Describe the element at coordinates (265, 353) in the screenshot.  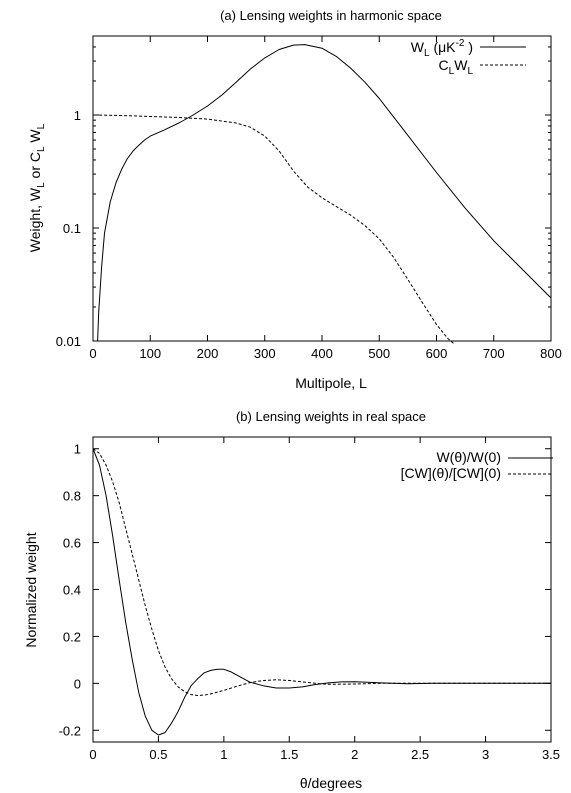
I see `chart-a-x-tick-label: 300` at that location.